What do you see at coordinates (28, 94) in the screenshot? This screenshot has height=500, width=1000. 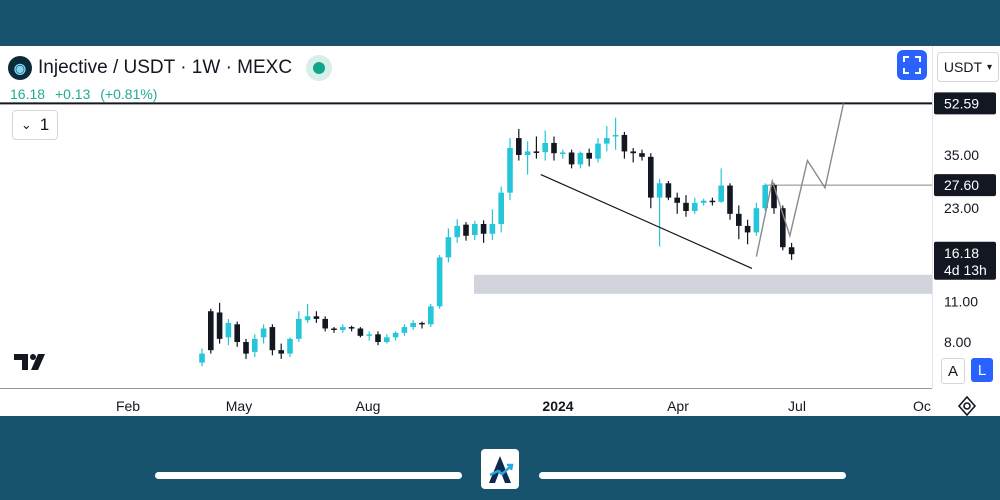 I see `last-price: 16.18` at bounding box center [28, 94].